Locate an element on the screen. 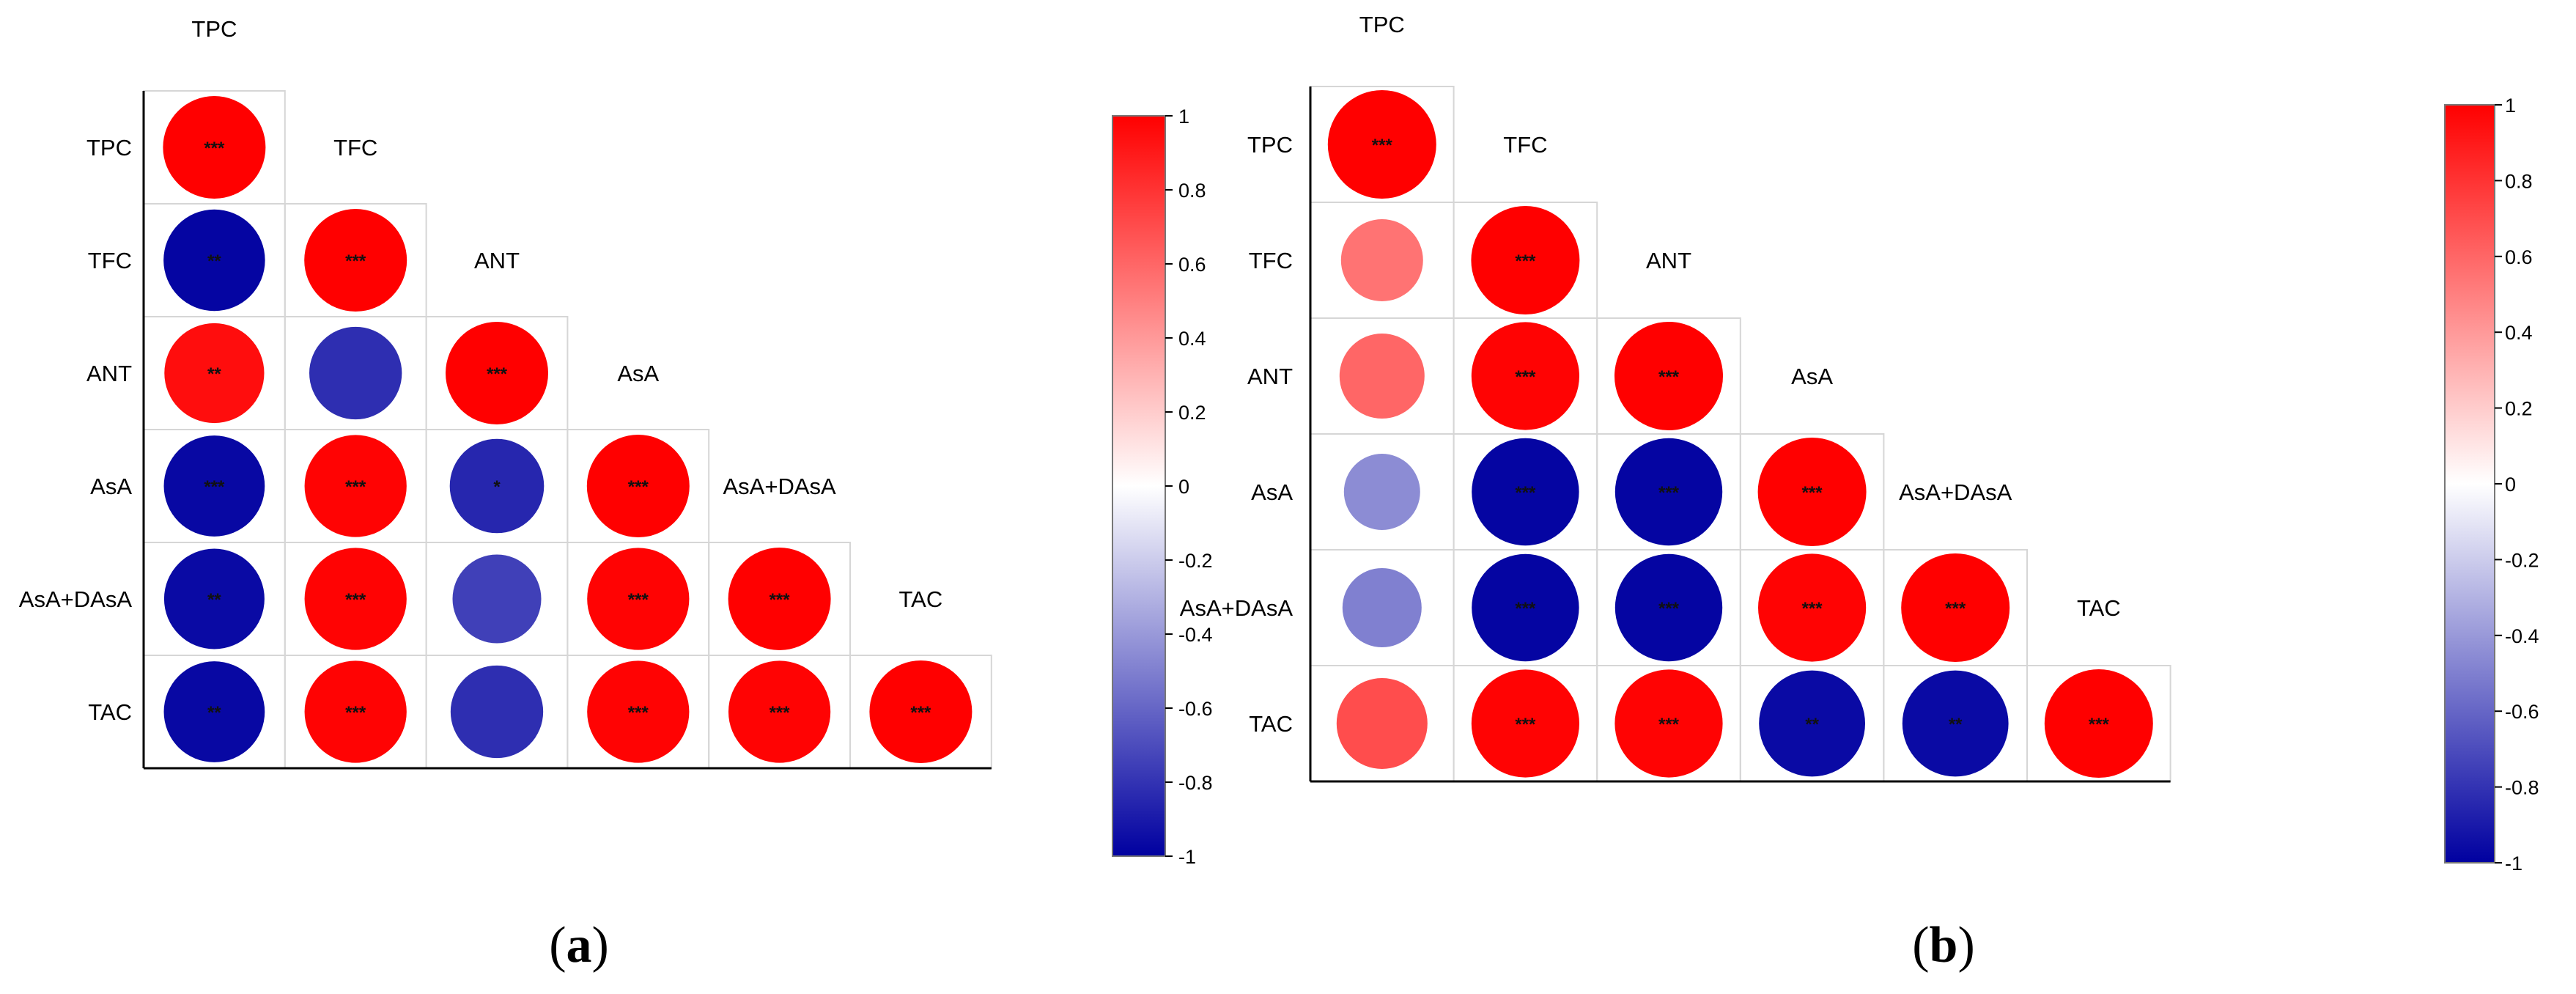 Image resolution: width=2576 pixels, height=994 pixels. panel-a-circle-tac-tpc is located at coordinates (214, 711).